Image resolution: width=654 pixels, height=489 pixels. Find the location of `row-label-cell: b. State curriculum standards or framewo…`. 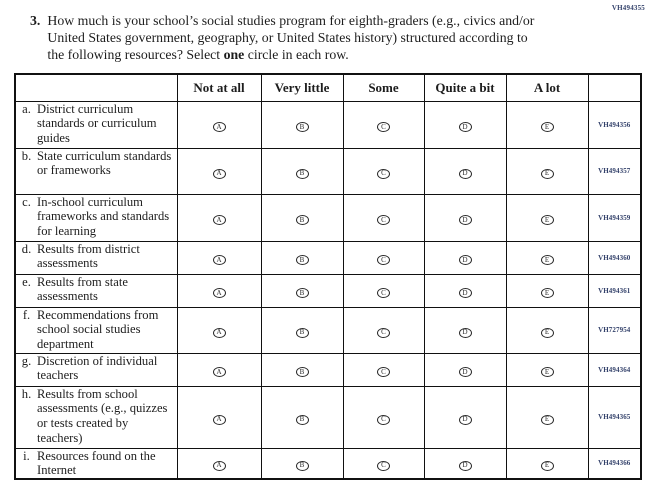

row-label-cell: b. State curriculum standards or framewo… is located at coordinates (96, 171).